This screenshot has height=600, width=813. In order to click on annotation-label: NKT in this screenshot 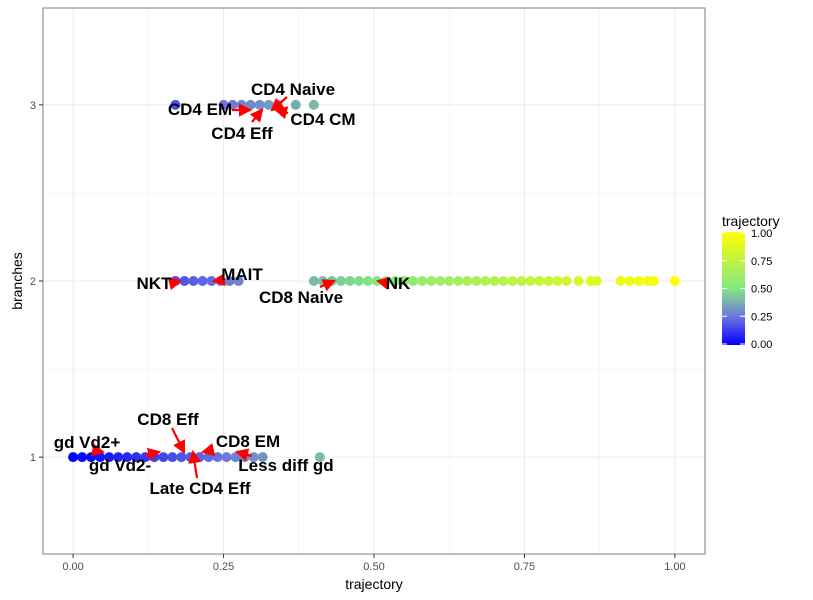, I will do `click(155, 283)`.